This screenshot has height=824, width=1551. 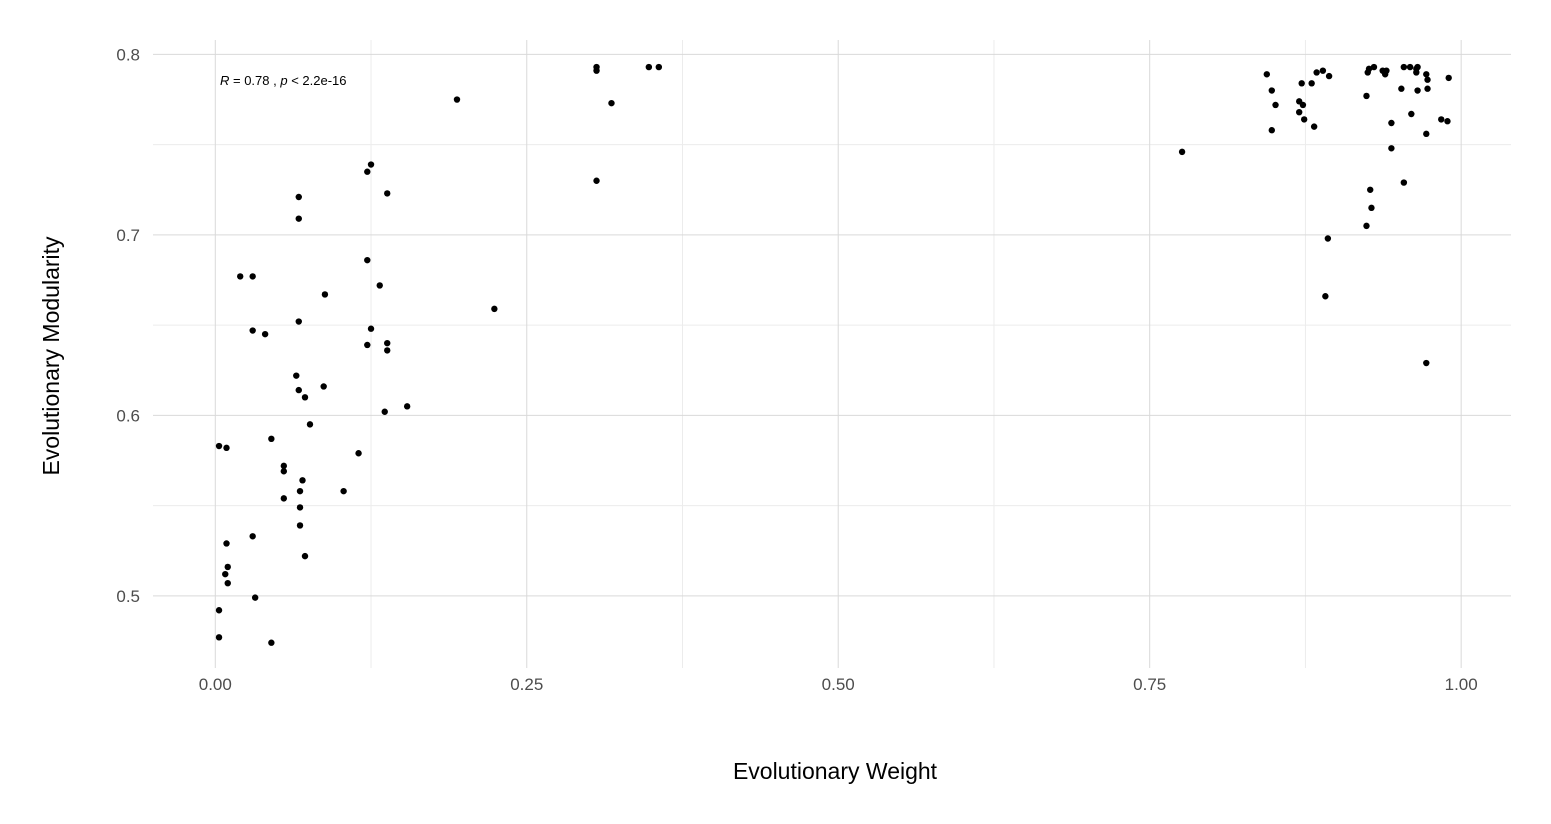 I want to click on correlation-annotation: R = 0.78 , p < 2.2e-16, so click(x=283, y=80).